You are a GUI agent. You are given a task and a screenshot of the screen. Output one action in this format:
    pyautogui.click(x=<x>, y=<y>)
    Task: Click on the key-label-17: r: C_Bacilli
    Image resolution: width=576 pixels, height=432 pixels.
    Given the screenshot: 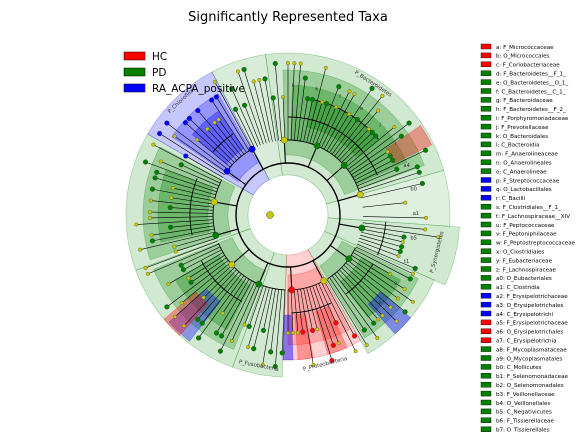 What is the action you would take?
    pyautogui.click(x=511, y=199)
    